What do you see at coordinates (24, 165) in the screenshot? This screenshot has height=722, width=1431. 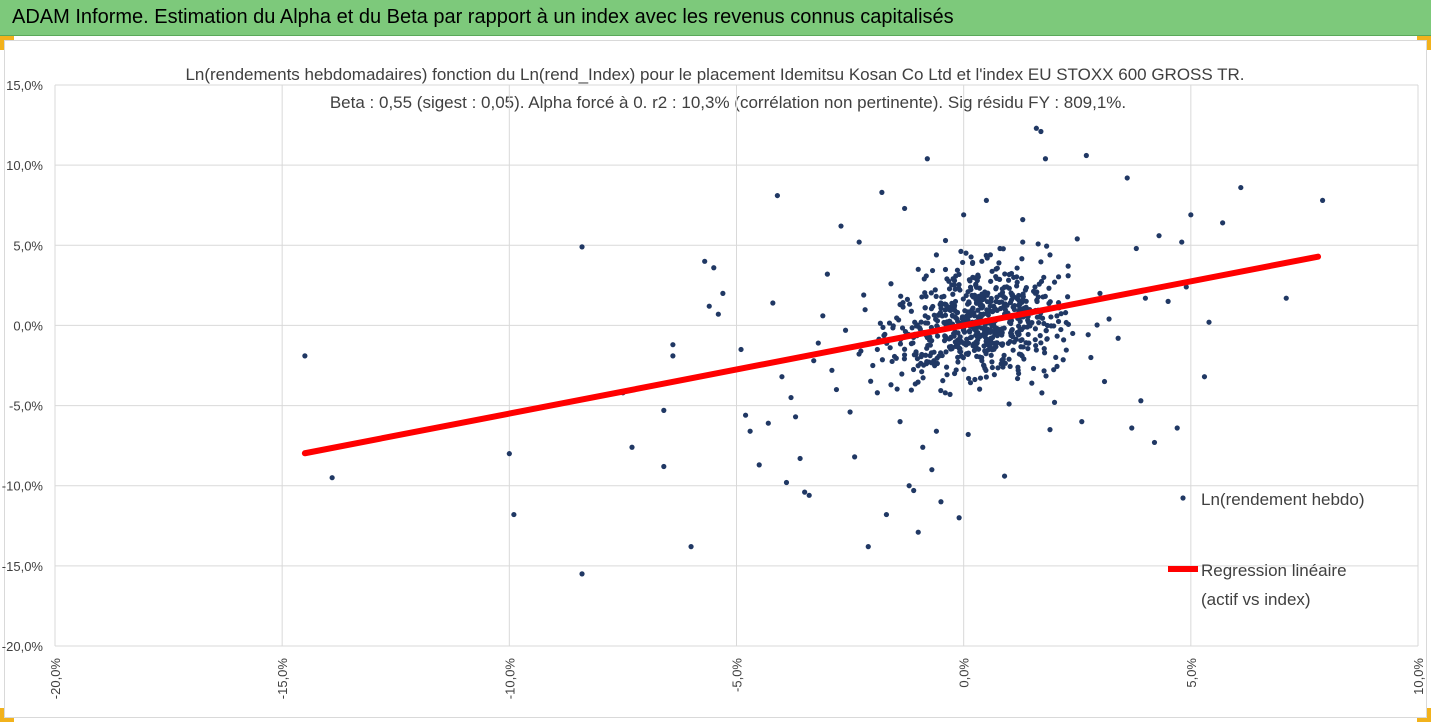 I see `y-tick-label: 10,0%` at bounding box center [24, 165].